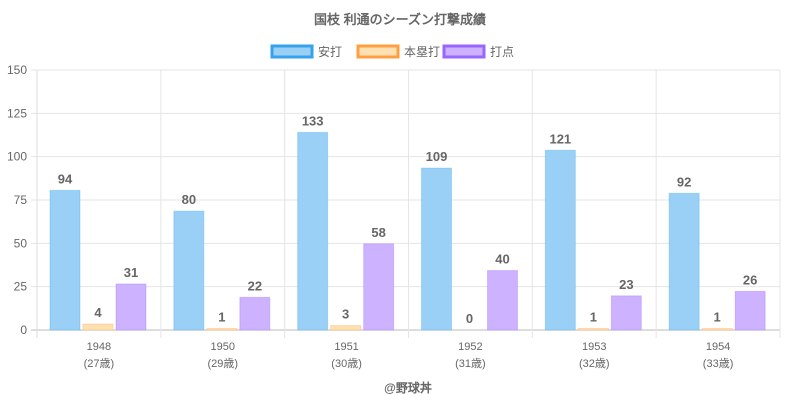  What do you see at coordinates (684, 261) in the screenshot?
I see `bar-安打-1954` at bounding box center [684, 261].